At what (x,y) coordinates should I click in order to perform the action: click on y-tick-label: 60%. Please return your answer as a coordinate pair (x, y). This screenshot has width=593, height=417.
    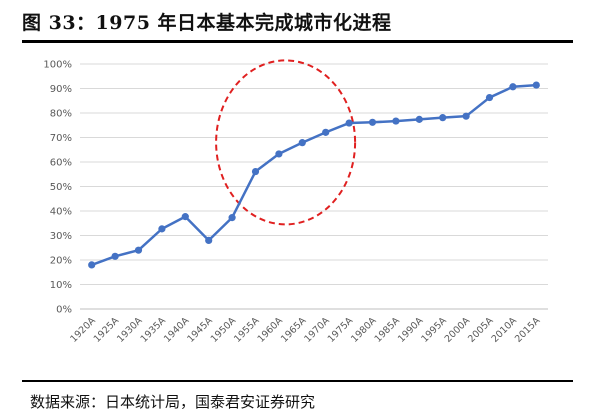
    Looking at the image, I should click on (61, 163).